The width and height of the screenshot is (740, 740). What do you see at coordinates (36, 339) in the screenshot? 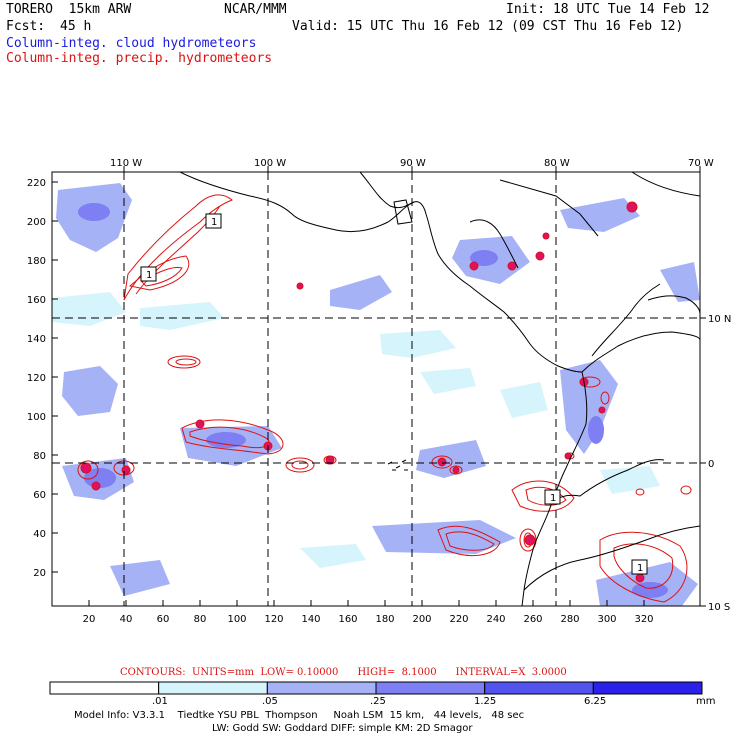
I see `grid-y-label: 140` at bounding box center [36, 339].